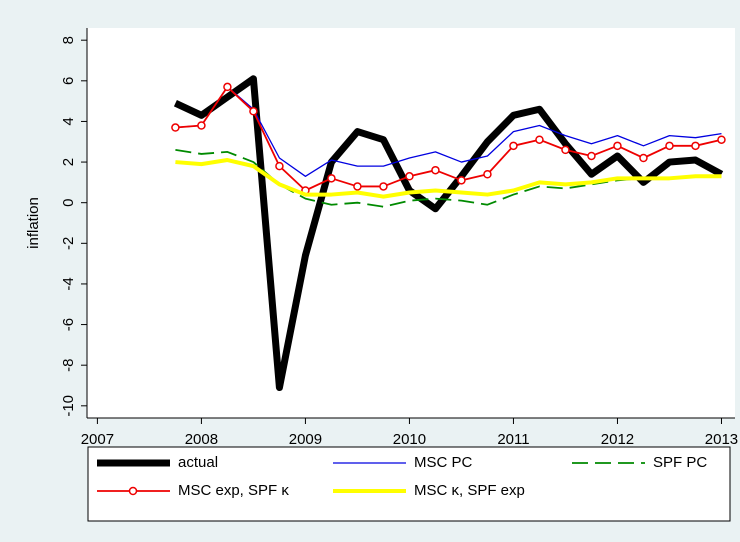 The height and width of the screenshot is (542, 740). I want to click on y-axis-label: inflation, so click(33, 223).